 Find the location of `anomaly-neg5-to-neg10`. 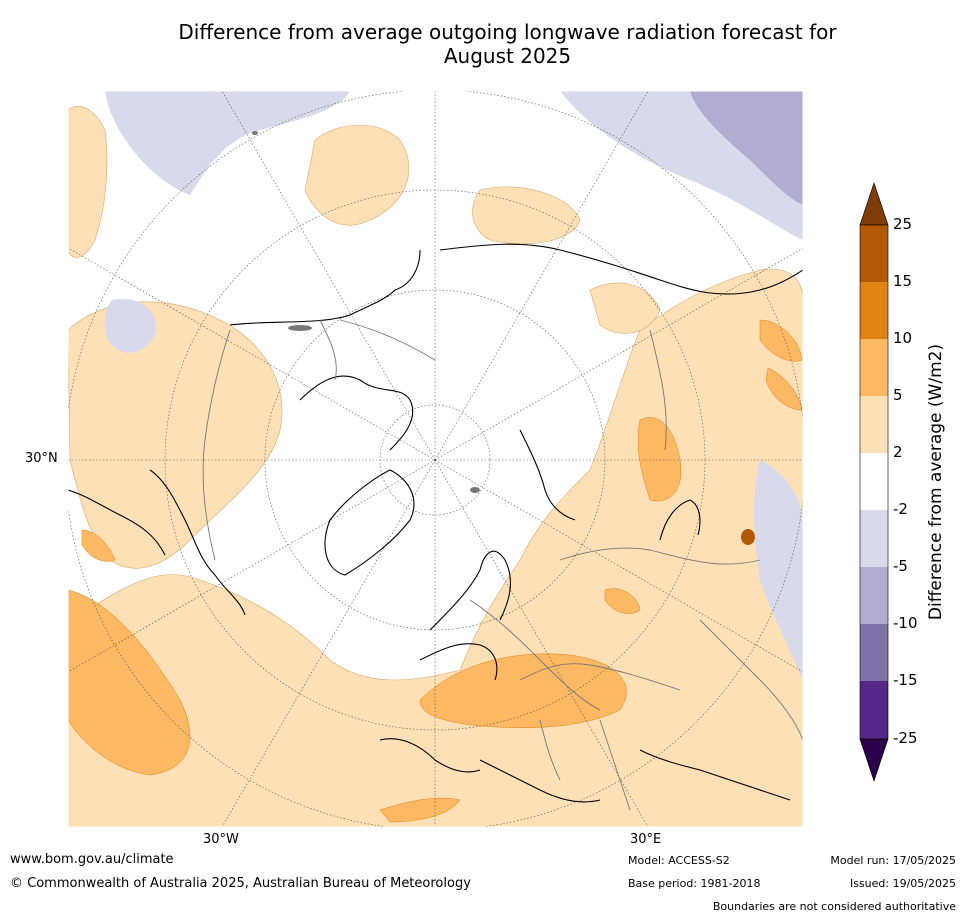

anomaly-neg5-to-neg10 is located at coordinates (746, 148).